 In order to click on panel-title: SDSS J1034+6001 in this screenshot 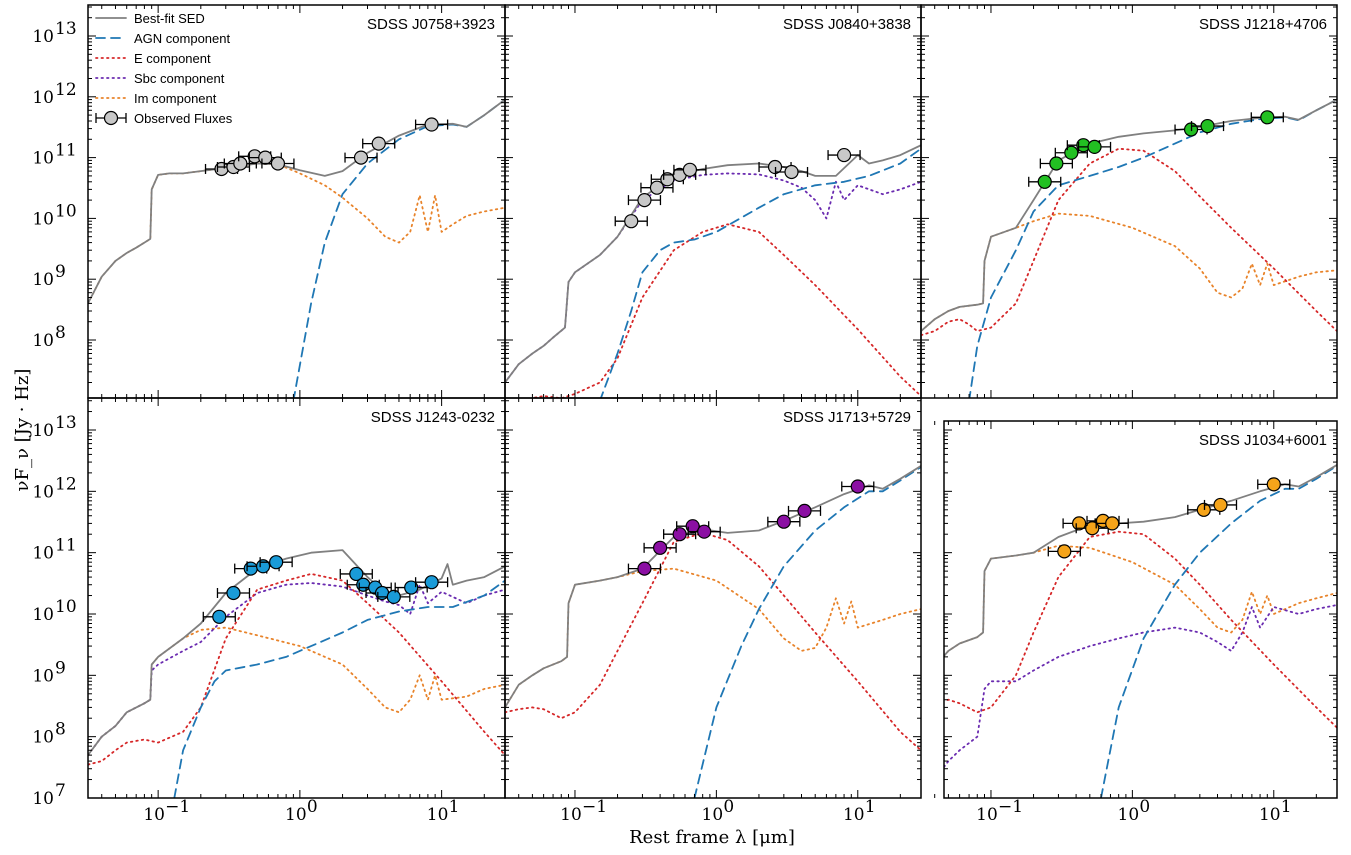, I will do `click(1263, 440)`.